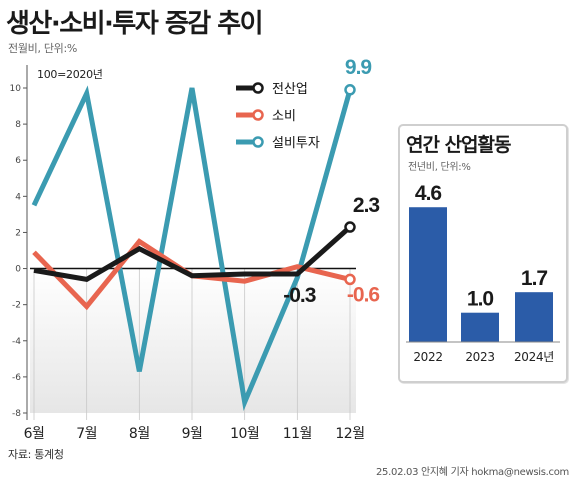 The width and height of the screenshot is (577, 481). Describe the element at coordinates (16, 414) in the screenshot. I see `y-tick-label: -8` at that location.